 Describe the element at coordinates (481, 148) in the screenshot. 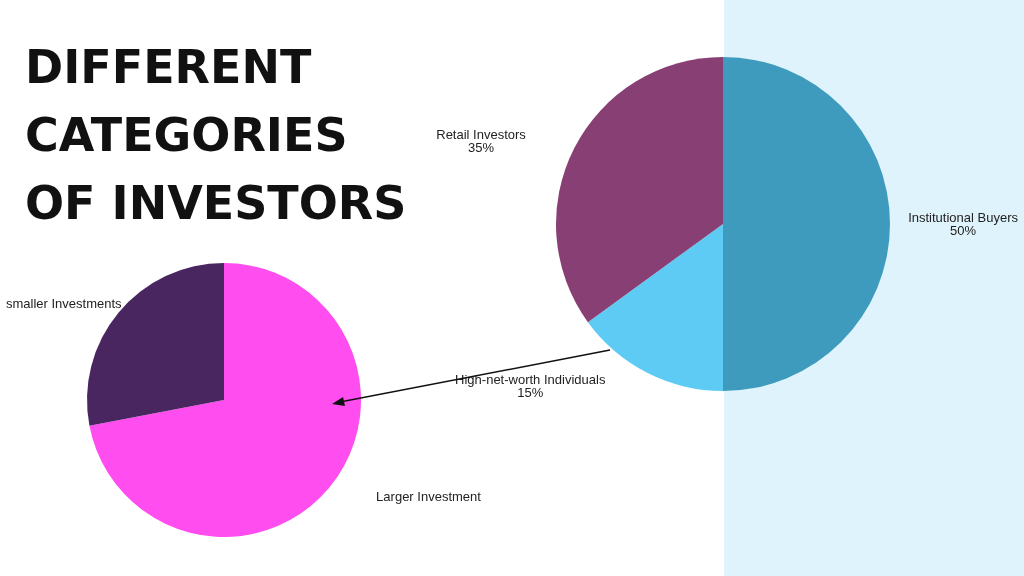

I see `data-label: 35%` at that location.